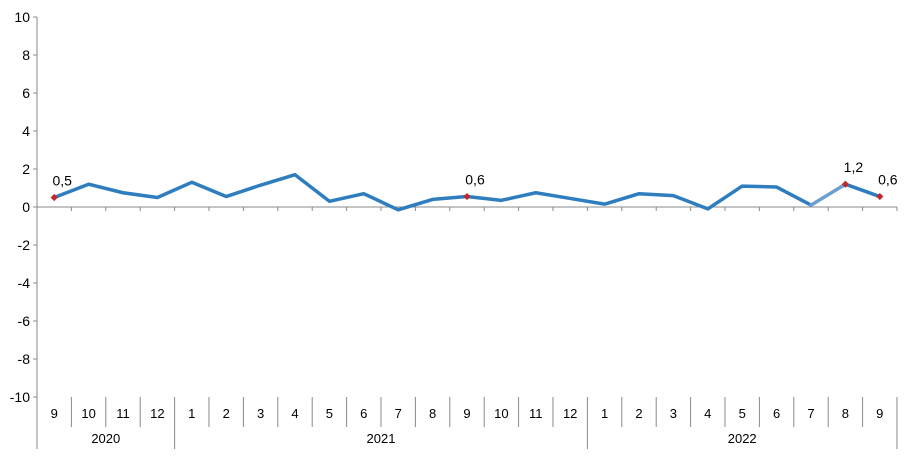 The image size is (908, 458). I want to click on data-label: 0,5, so click(62, 181).